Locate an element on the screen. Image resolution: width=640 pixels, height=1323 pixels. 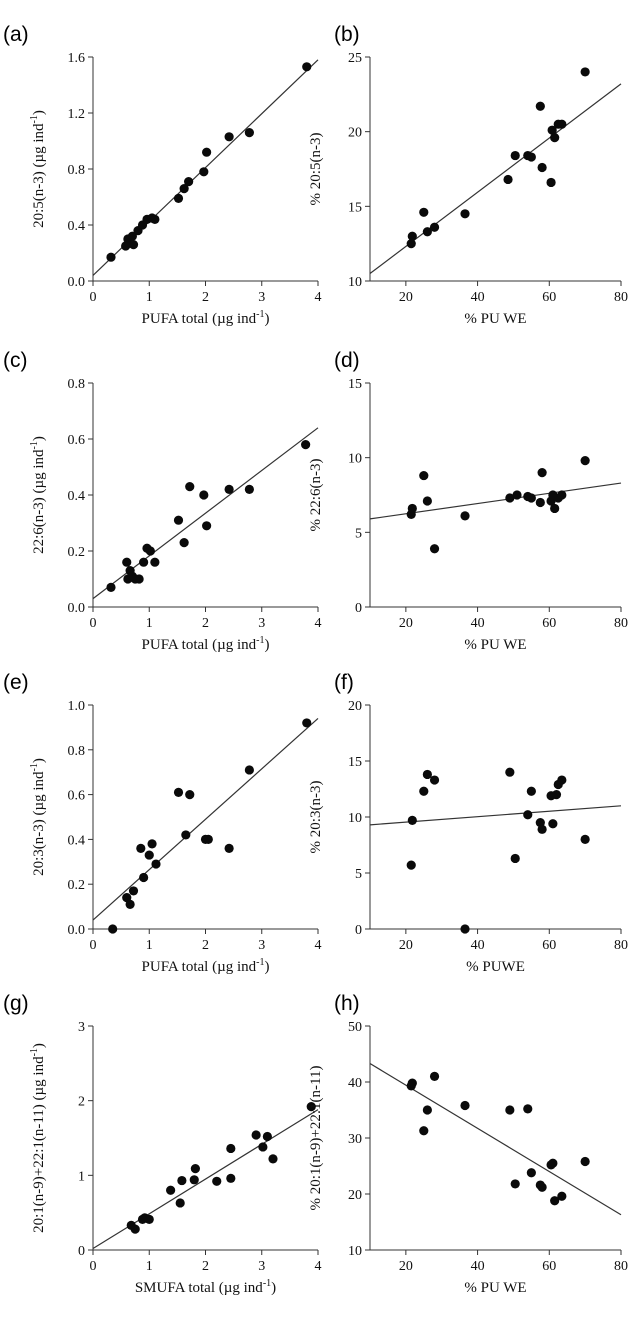
y-tick-label: 40 is located at coordinates (355, 1083).